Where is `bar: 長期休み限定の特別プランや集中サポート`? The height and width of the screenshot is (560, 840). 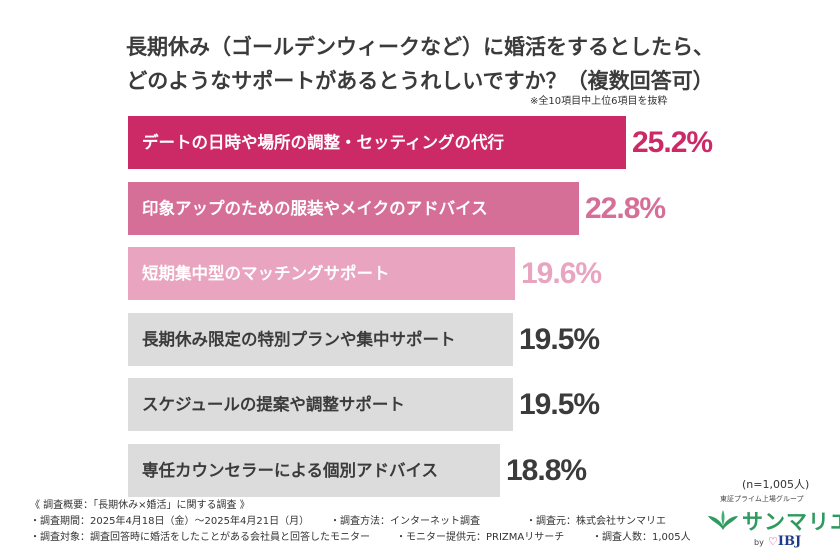 bar: 長期休み限定の特別プランや集中サポート is located at coordinates (320, 339).